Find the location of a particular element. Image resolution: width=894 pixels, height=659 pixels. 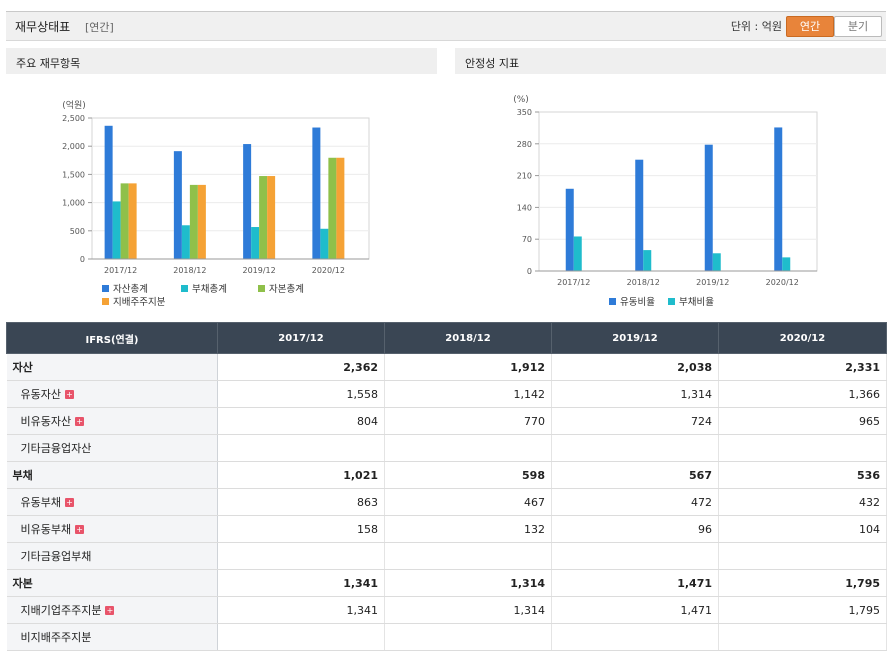

row-label: 부채 is located at coordinates (22, 475).